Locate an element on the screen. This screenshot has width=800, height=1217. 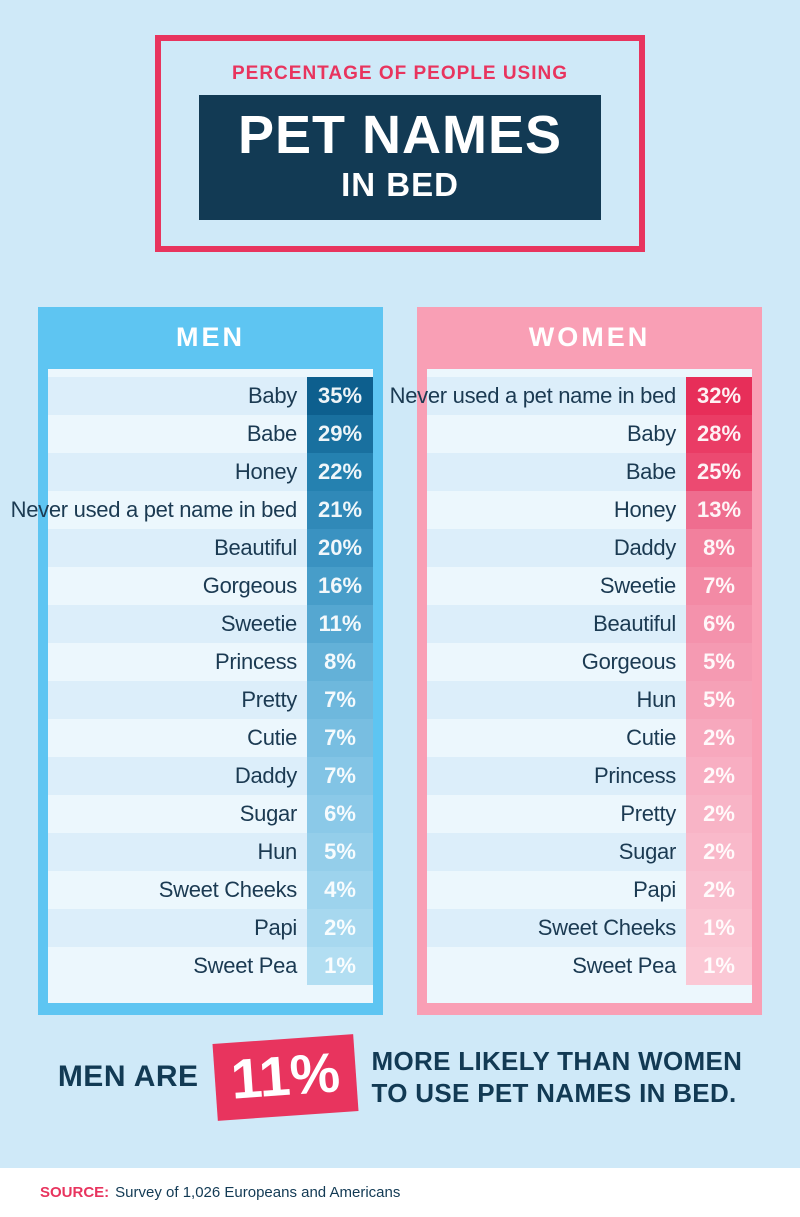
table-row: Baby 28% is located at coordinates (589, 433).